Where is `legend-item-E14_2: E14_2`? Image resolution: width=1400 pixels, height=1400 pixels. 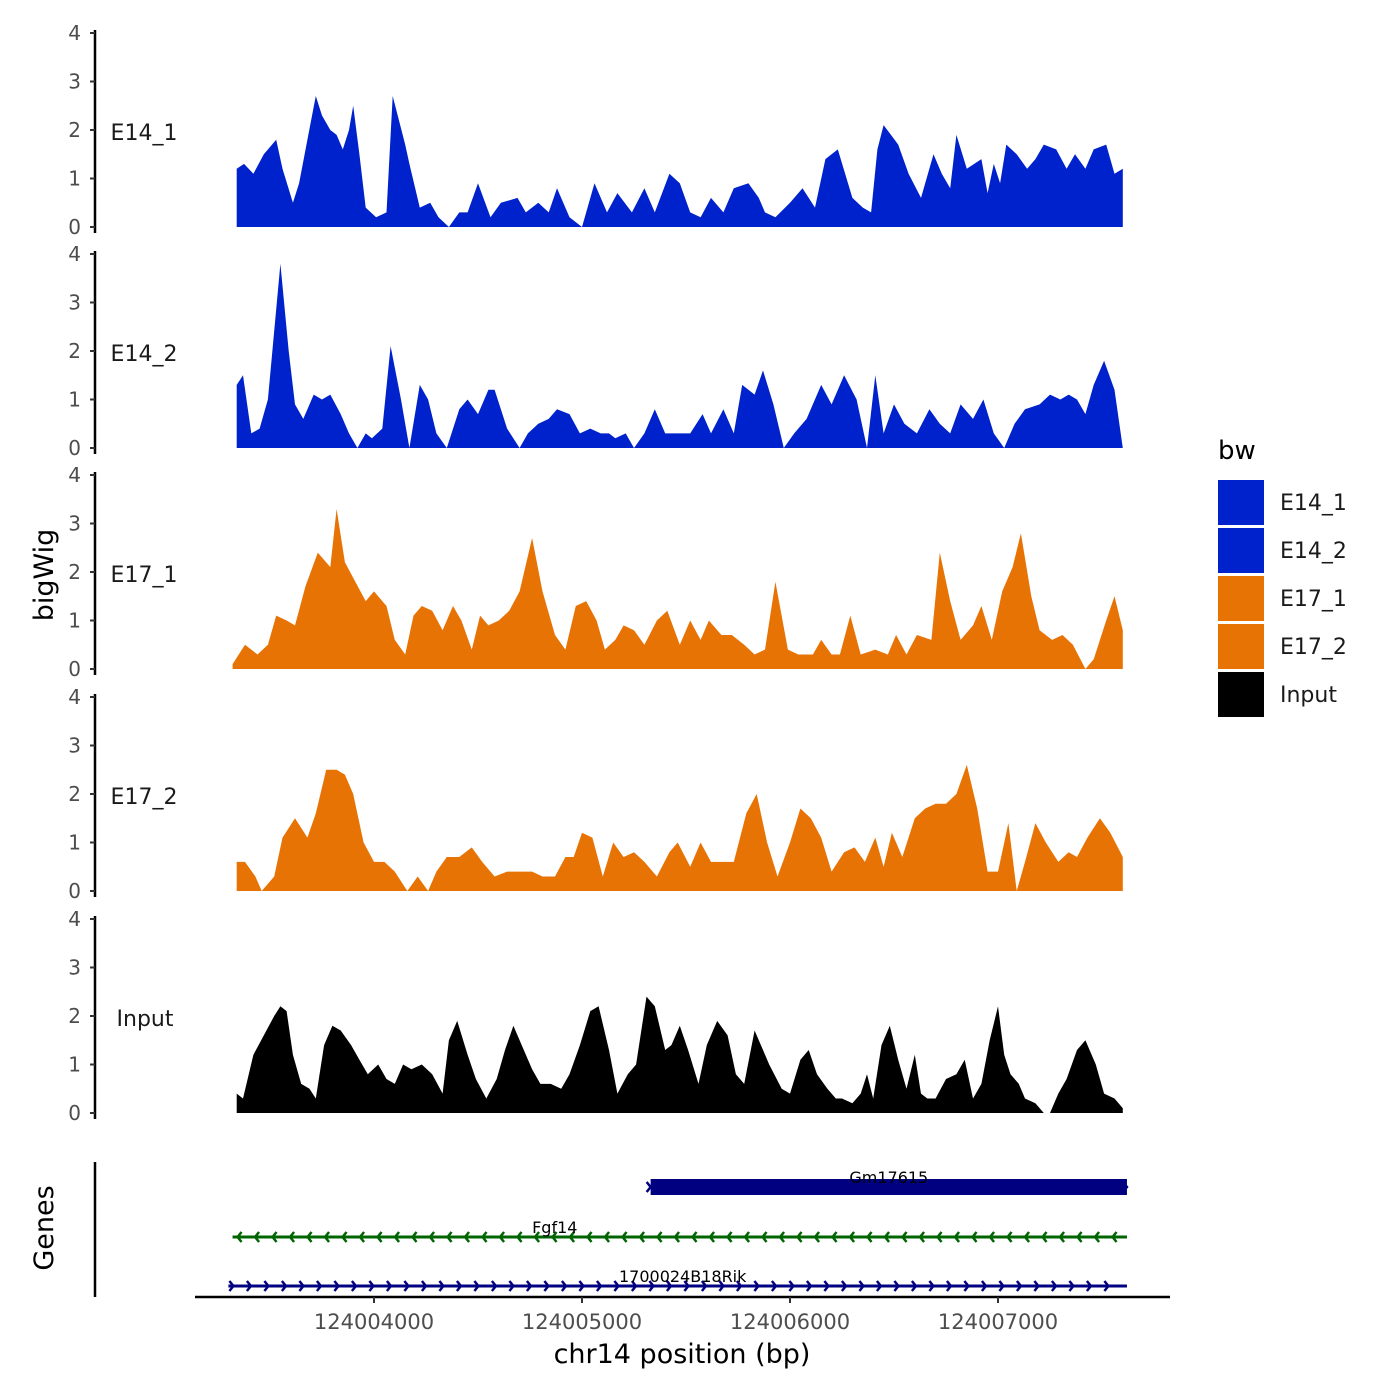 legend-item-E14_2: E14_2 is located at coordinates (1282, 550).